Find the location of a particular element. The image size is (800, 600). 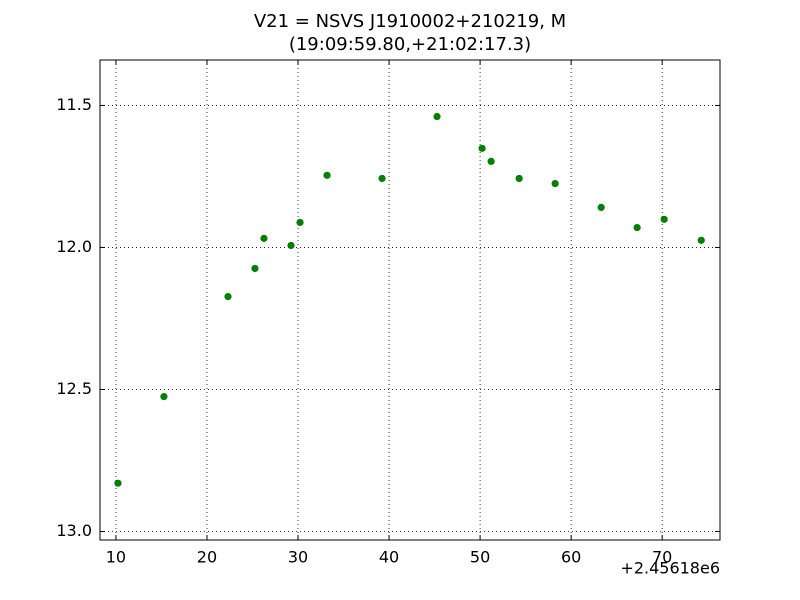

y-tick-label: 12.0 is located at coordinates (74, 246).